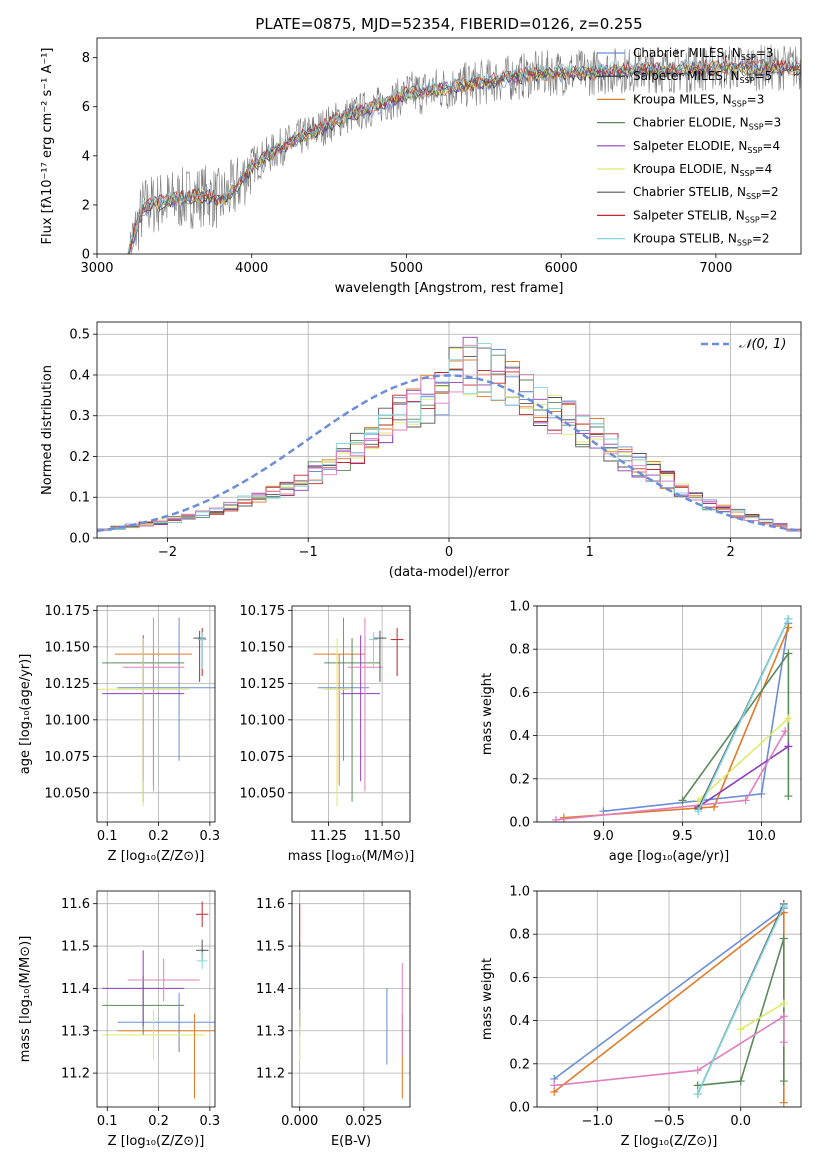 The height and width of the screenshot is (1170, 819). What do you see at coordinates (68, 720) in the screenshot?
I see `y-tick-label: 10.100` at bounding box center [68, 720].